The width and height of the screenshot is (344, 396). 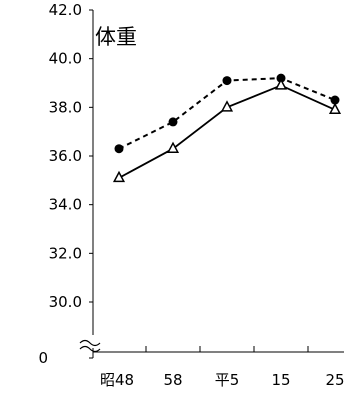 I want to click on x-tick-label: 58, so click(x=172, y=380).